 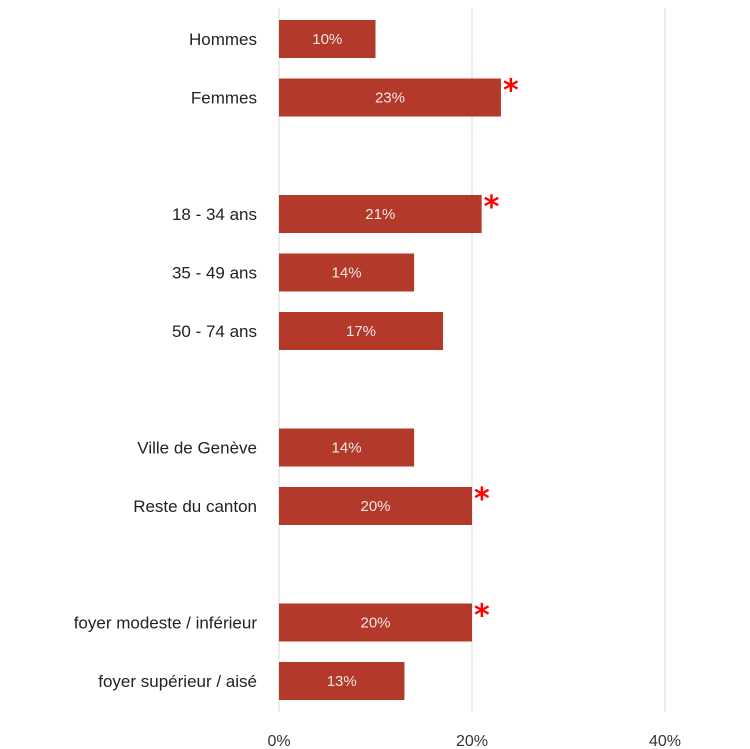 I want to click on bar-value-label: 17%, so click(x=361, y=331).